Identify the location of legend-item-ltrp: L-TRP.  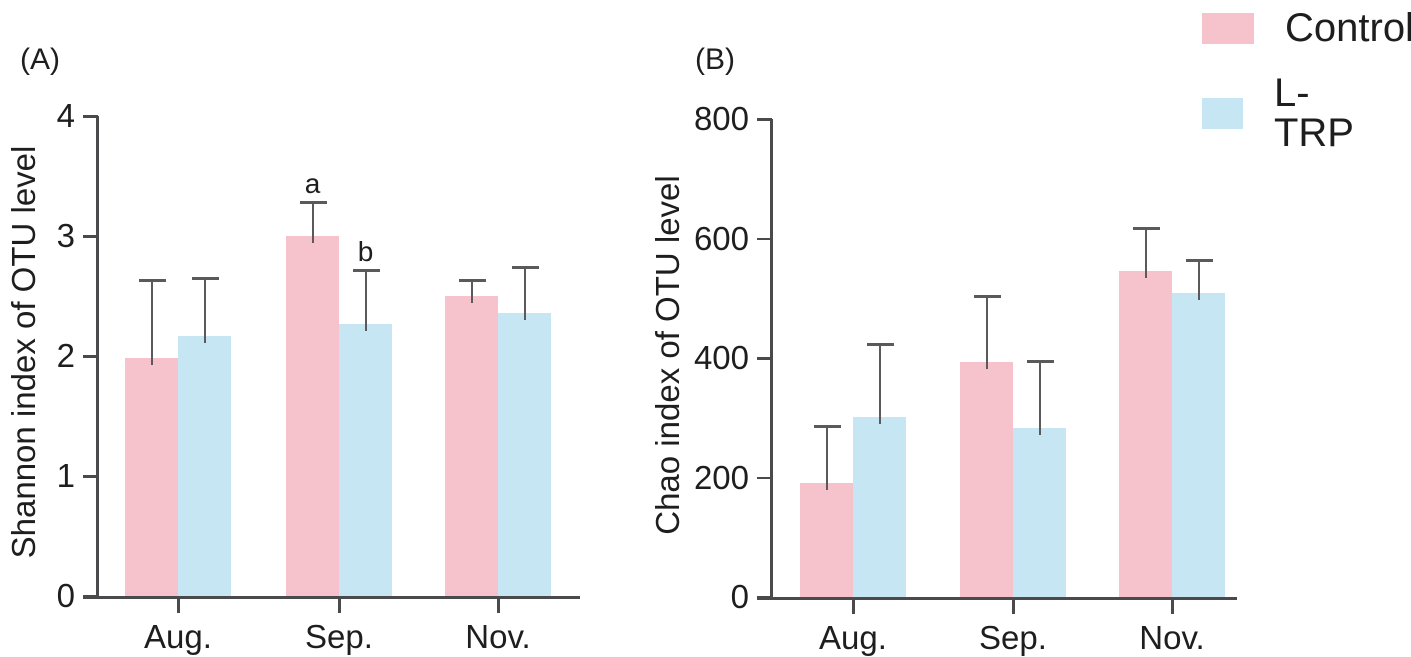
(1283, 113).